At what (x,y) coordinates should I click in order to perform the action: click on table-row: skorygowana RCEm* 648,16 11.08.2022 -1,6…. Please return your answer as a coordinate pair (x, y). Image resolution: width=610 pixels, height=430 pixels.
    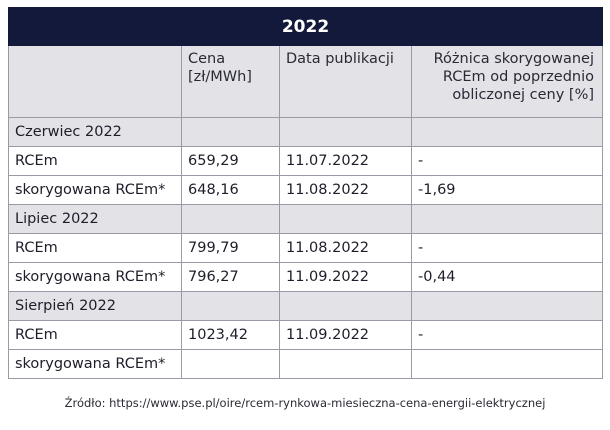
    Looking at the image, I should click on (306, 190).